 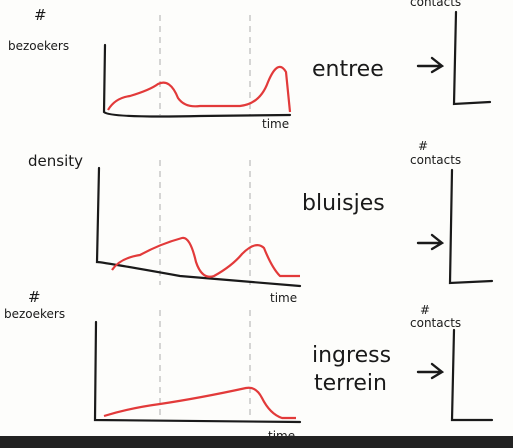 What do you see at coordinates (351, 355) in the screenshot?
I see `row-name: ingress` at bounding box center [351, 355].